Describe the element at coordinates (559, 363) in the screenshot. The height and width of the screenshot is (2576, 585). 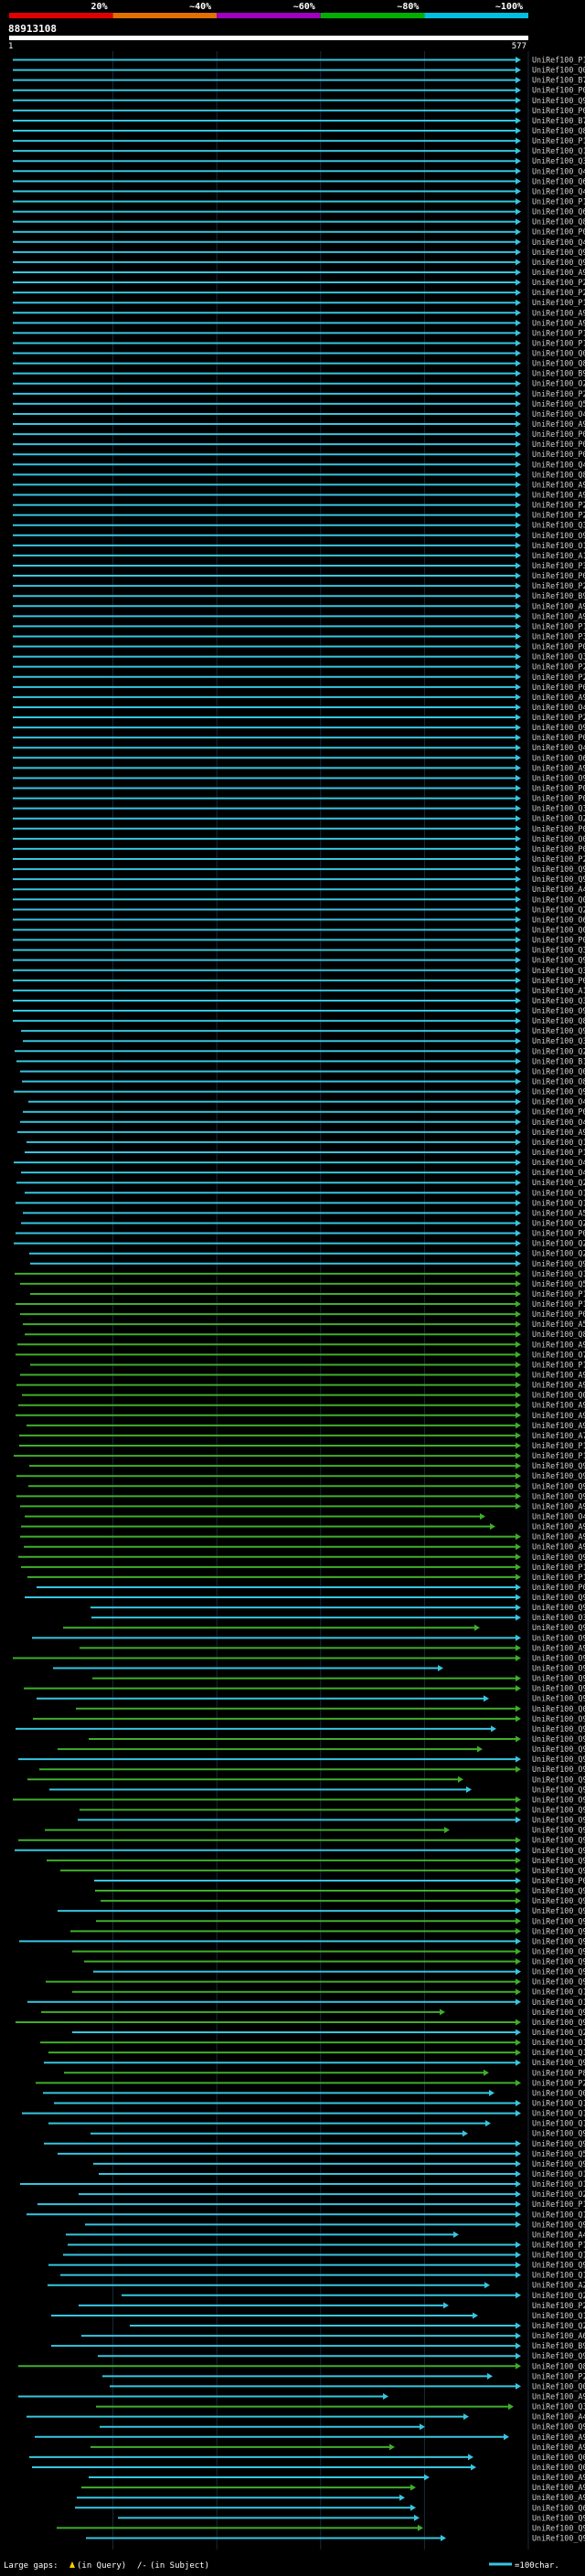
I see `hit-label: UniRef100_Q8DPJ7` at that location.